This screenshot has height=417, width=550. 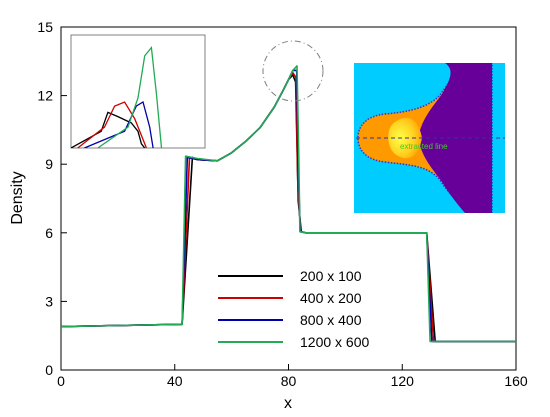 What do you see at coordinates (45, 27) in the screenshot?
I see `y-tick-label: 15` at bounding box center [45, 27].